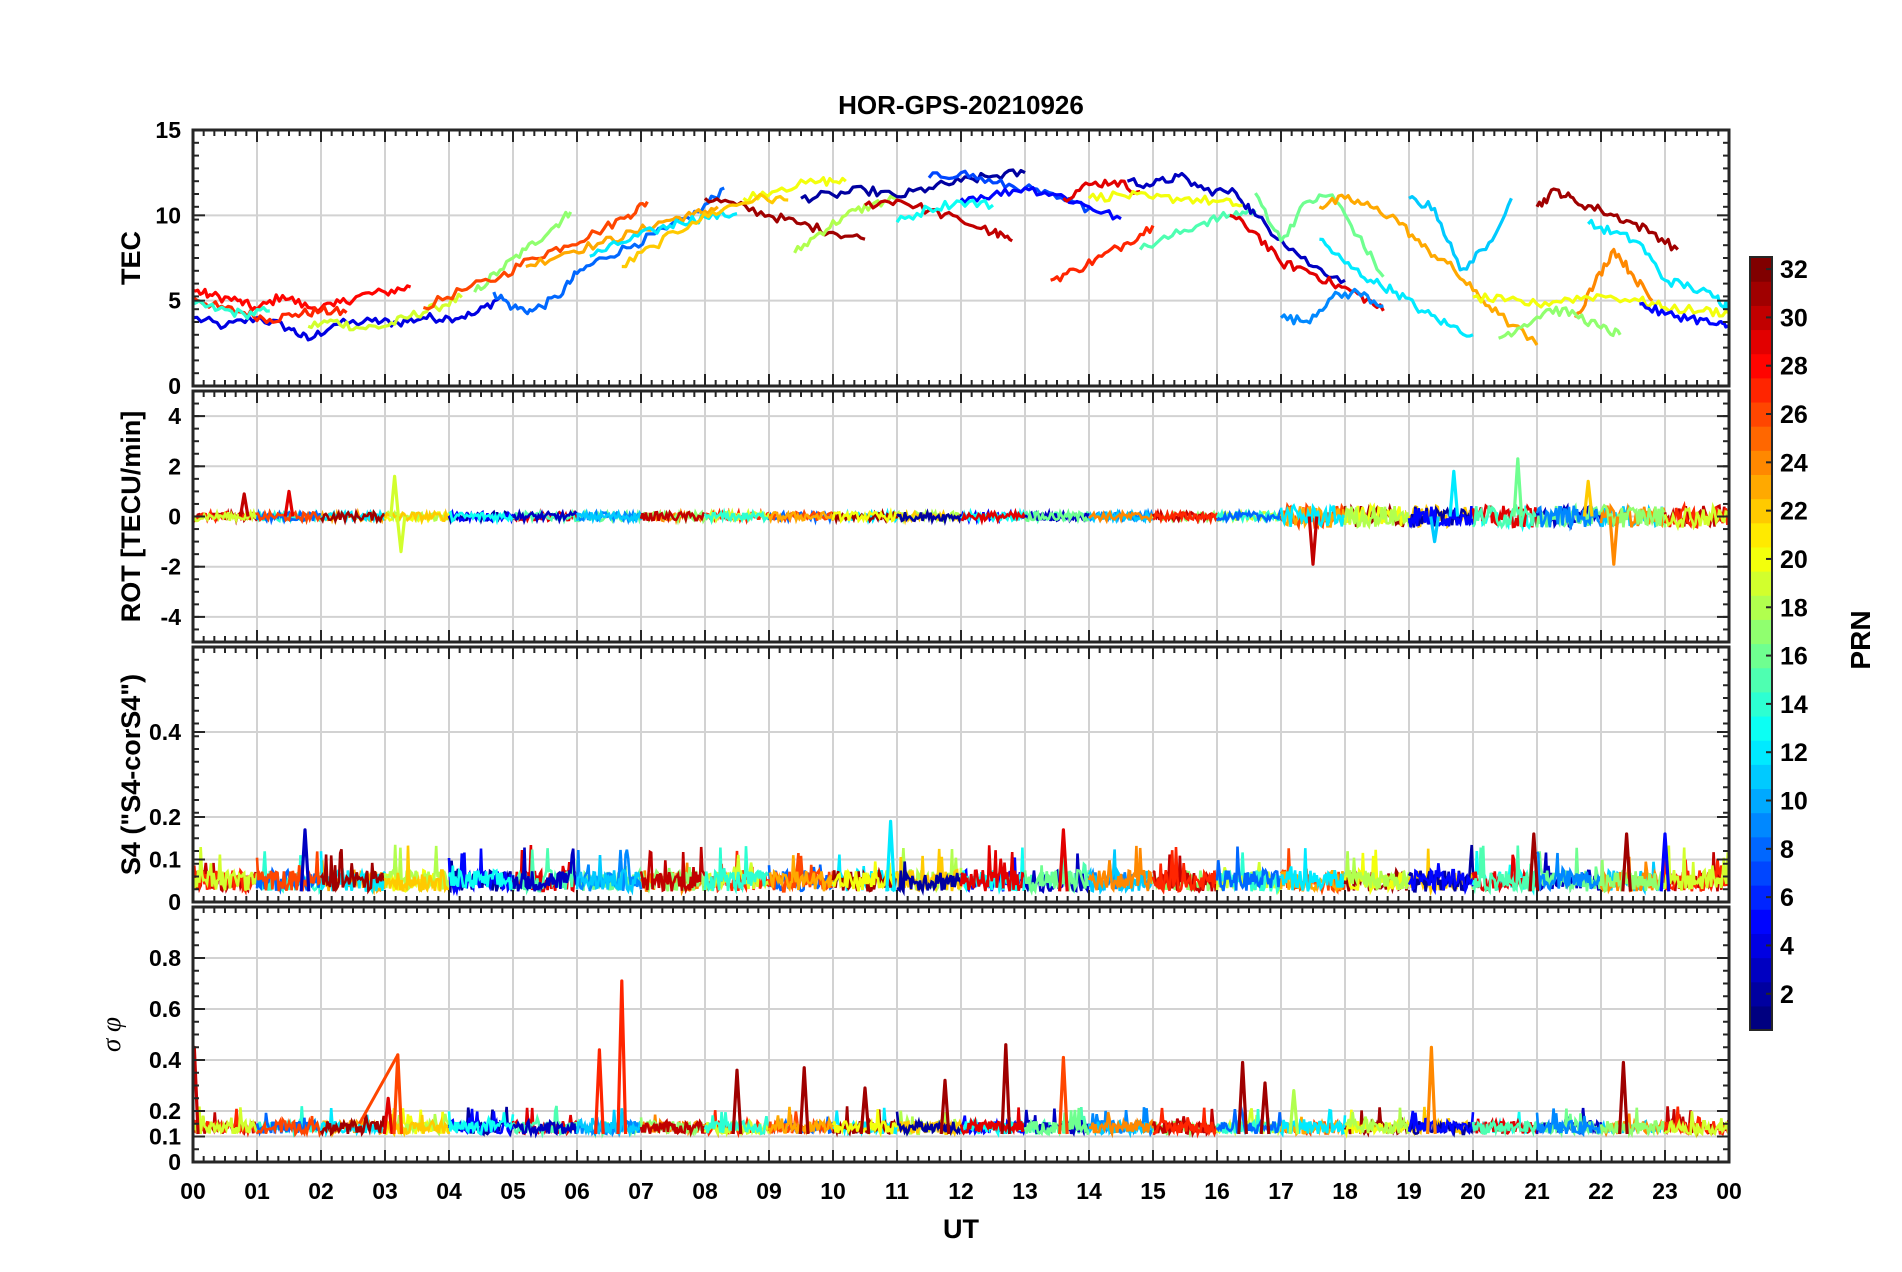 This screenshot has height=1272, width=1902. Describe the element at coordinates (385, 1191) in the screenshot. I see `x-tick-label: 03` at that location.